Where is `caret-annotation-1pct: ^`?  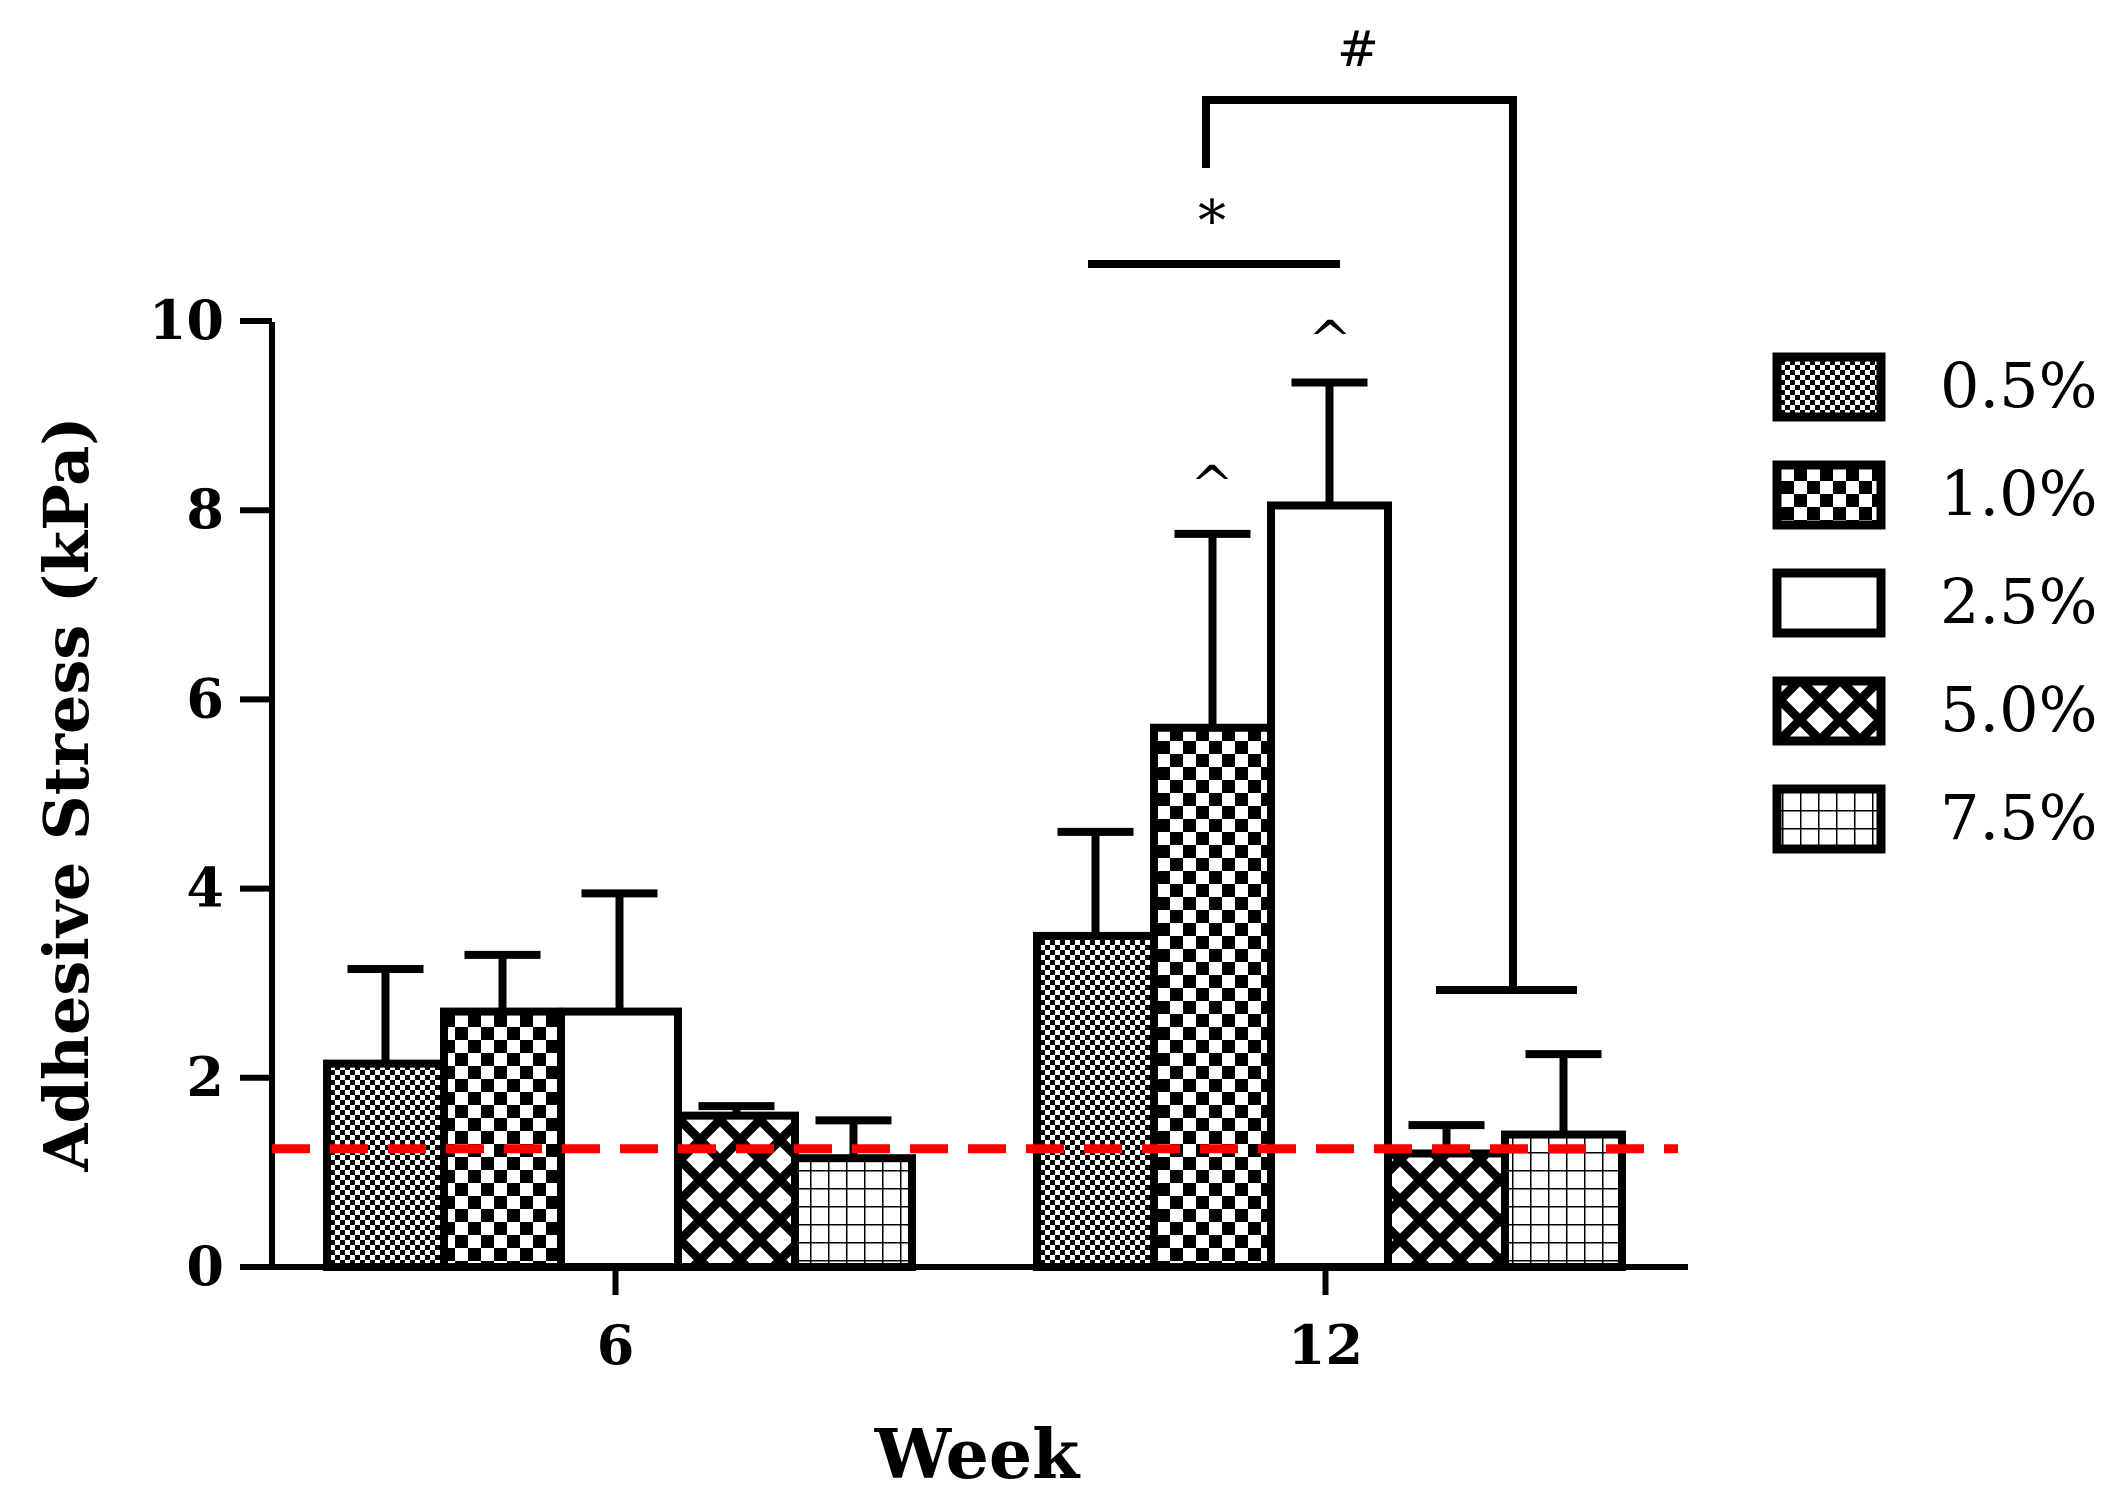 caret-annotation-1pct: ^ is located at coordinates (1212, 486).